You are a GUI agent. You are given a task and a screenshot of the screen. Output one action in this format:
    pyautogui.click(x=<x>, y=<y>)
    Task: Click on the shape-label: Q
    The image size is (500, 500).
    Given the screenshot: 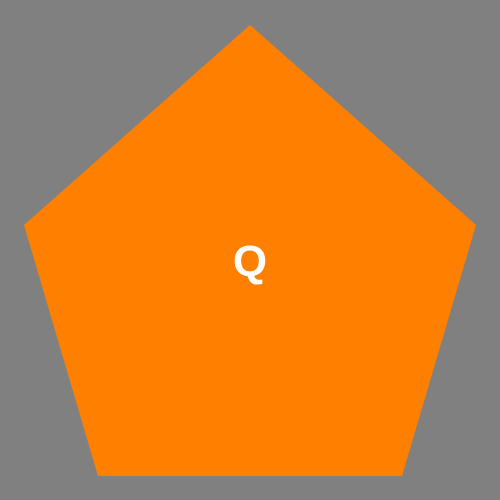 What is the action you would take?
    pyautogui.click(x=250, y=261)
    